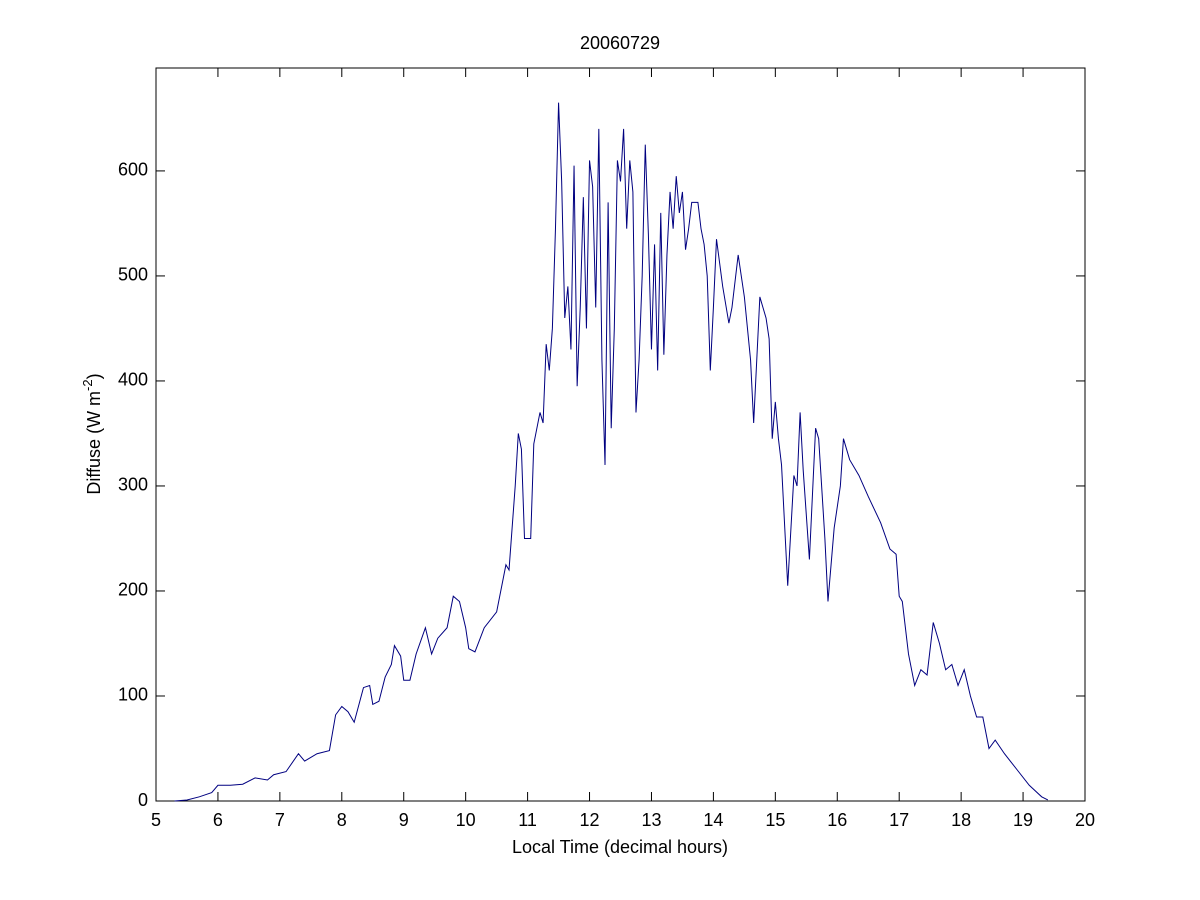 This screenshot has height=900, width=1200. Describe the element at coordinates (280, 820) in the screenshot. I see `x-tick-label: 7` at that location.